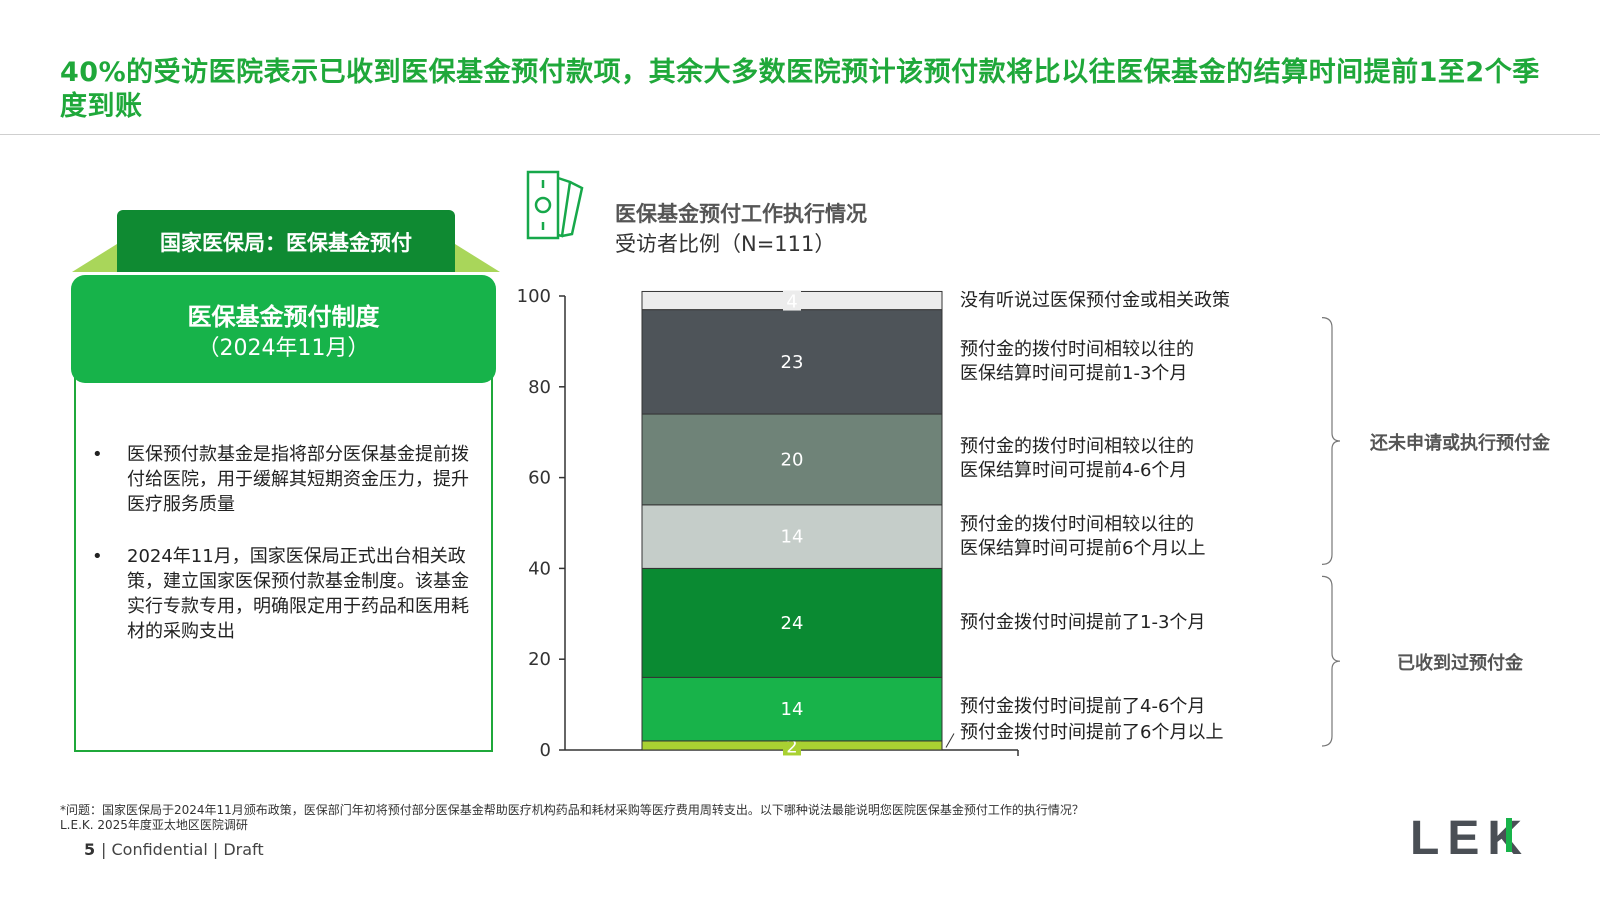 This screenshot has height=900, width=1600. What do you see at coordinates (477, 258) in the screenshot?
I see `tab-wing-right` at bounding box center [477, 258].